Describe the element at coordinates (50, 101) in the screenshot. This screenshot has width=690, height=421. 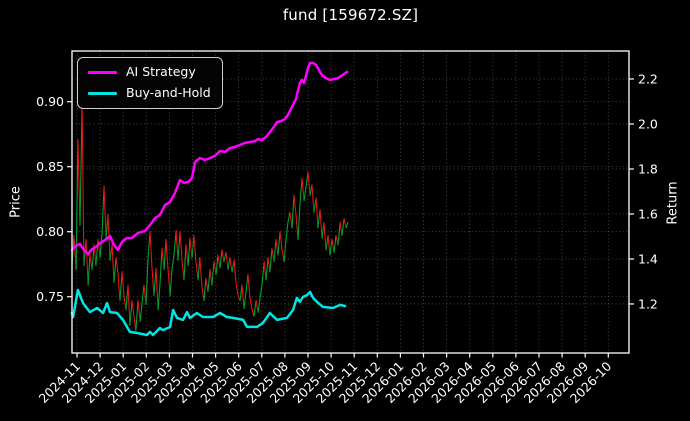
I see `price-tick-label: 0.90` at that location.